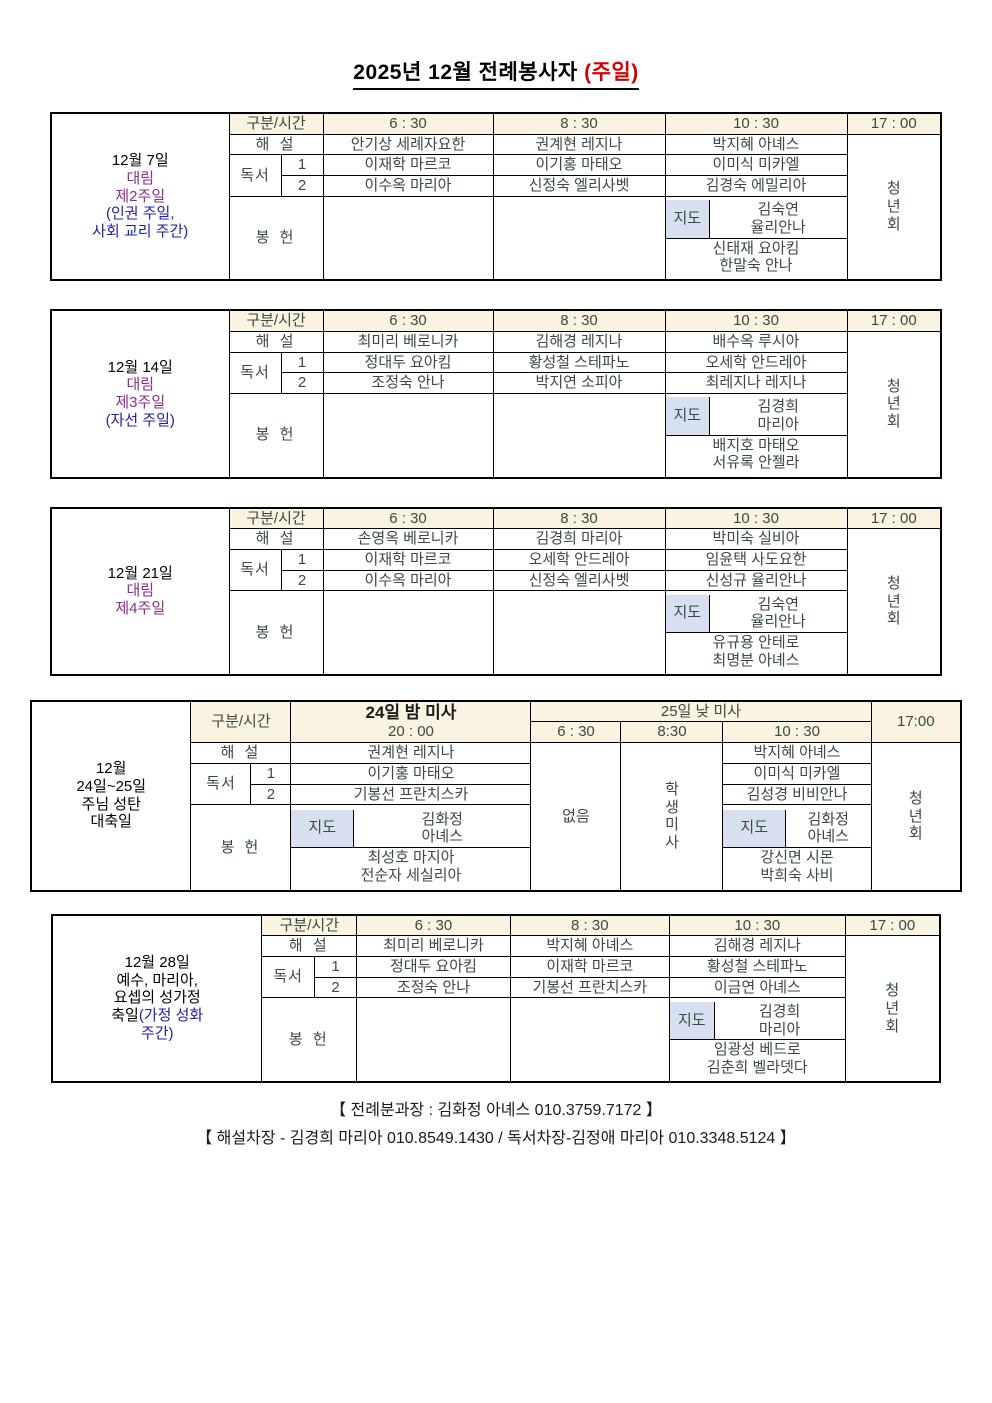 Image resolution: width=992 pixels, height=1403 pixels. I want to click on cell-offertory-extra-names: 배지호 마태오 서유록 안젤라, so click(756, 454).